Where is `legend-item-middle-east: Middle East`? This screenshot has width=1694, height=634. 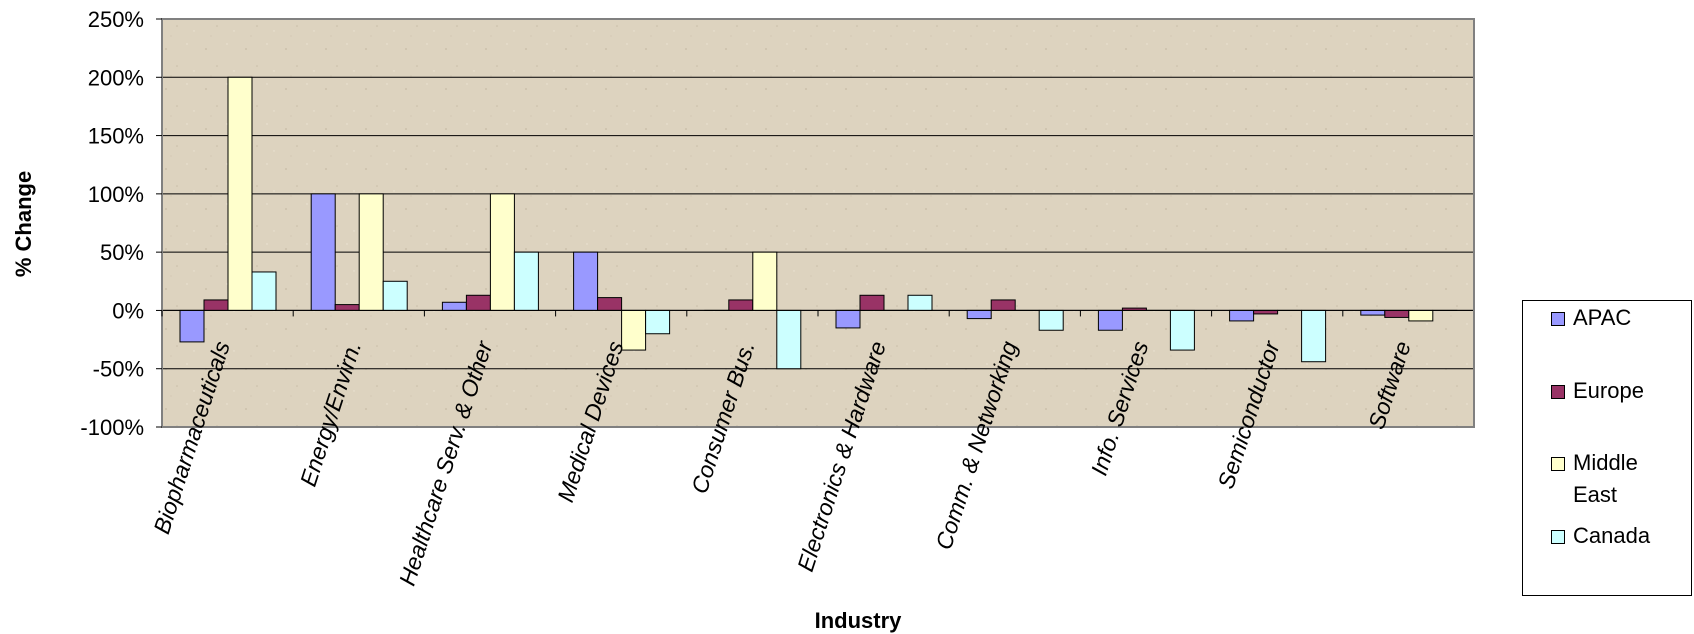 legend-item-middle-east: Middle East is located at coordinates (1612, 480).